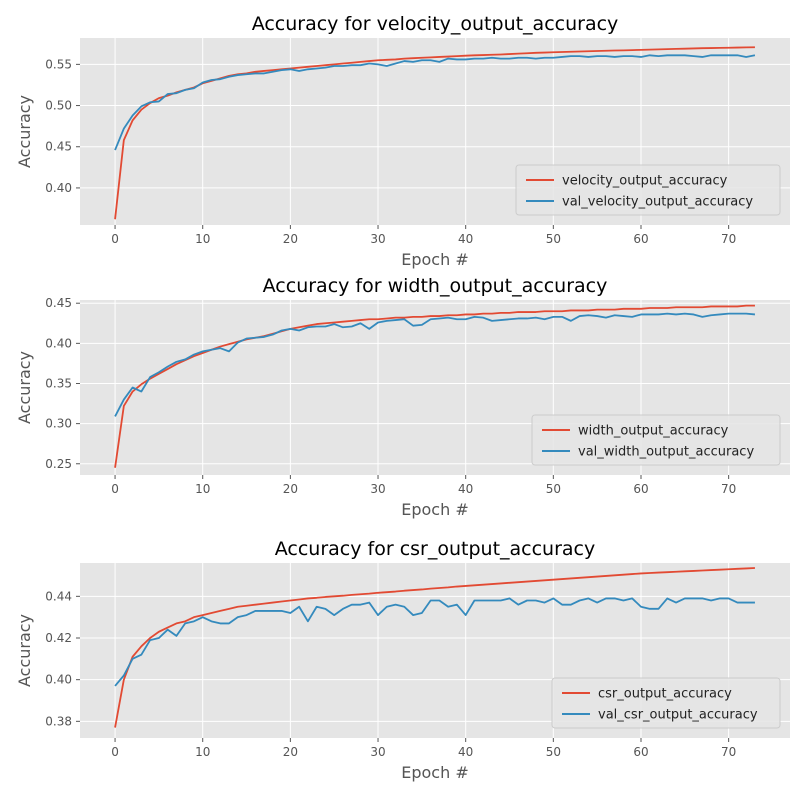 This screenshot has width=800, height=804. Describe the element at coordinates (58, 106) in the screenshot. I see `y-tick-label: 0.50` at that location.